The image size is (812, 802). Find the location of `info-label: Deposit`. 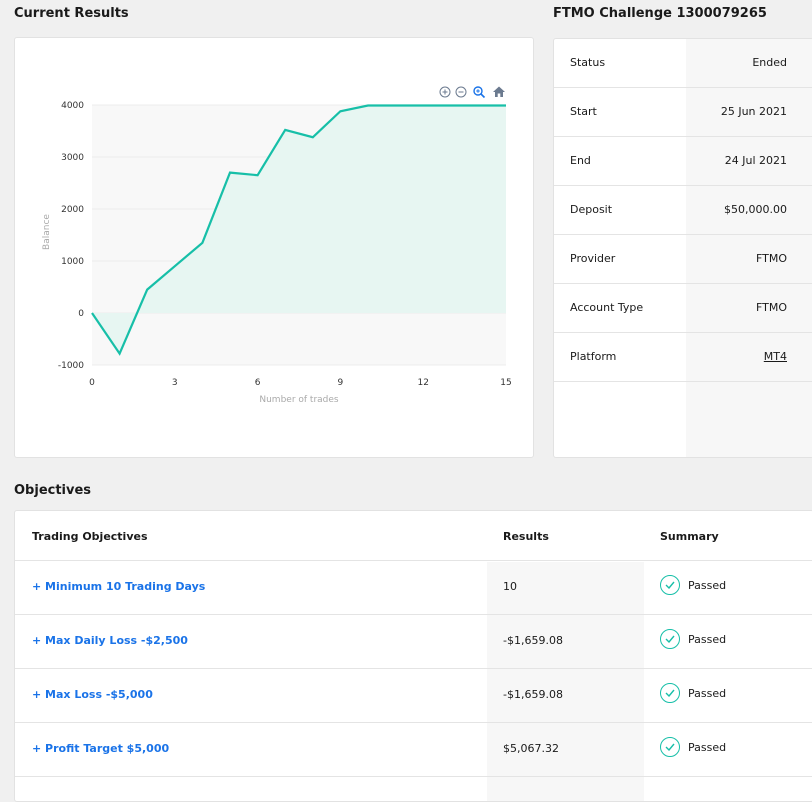

info-label: Deposit is located at coordinates (591, 209).